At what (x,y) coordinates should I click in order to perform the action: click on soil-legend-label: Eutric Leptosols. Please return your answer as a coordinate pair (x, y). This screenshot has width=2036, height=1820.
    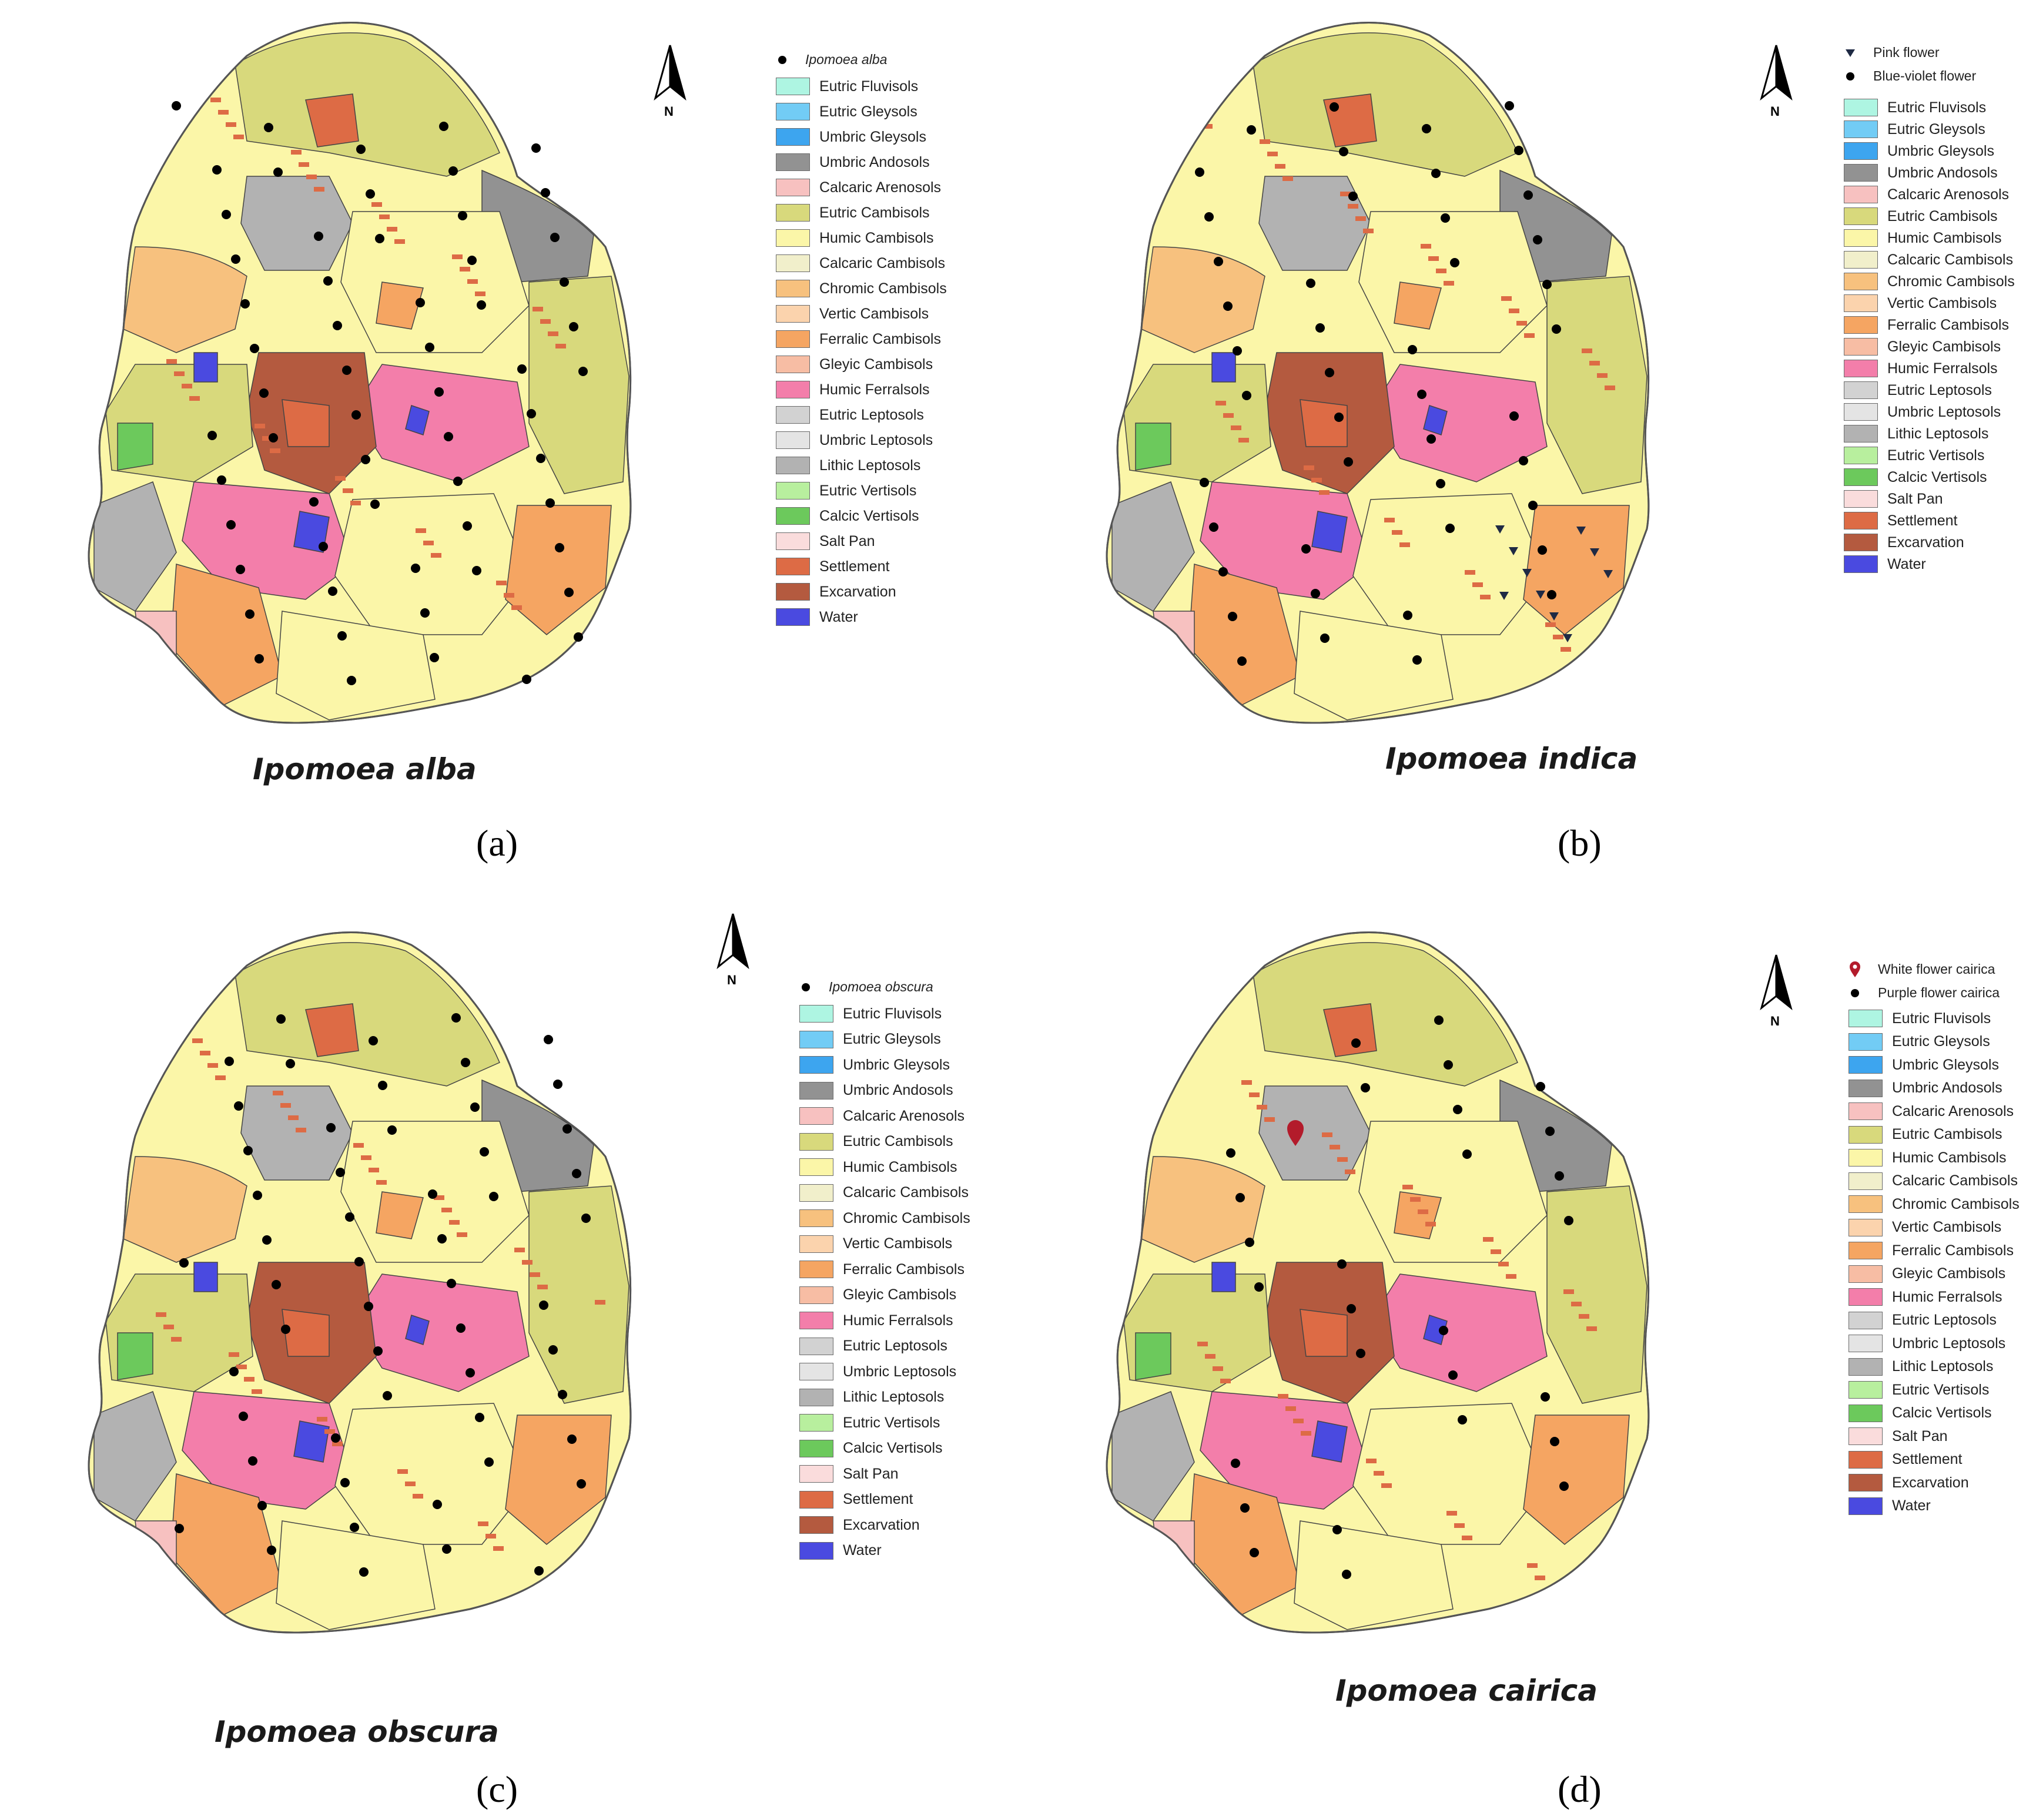
    Looking at the image, I should click on (872, 414).